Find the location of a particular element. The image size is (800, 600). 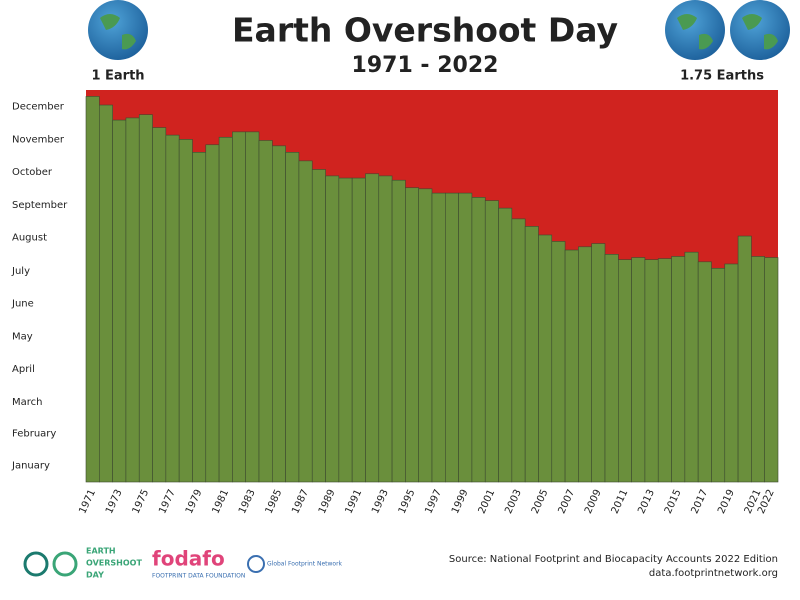

y-tick-label: March is located at coordinates (27, 402).